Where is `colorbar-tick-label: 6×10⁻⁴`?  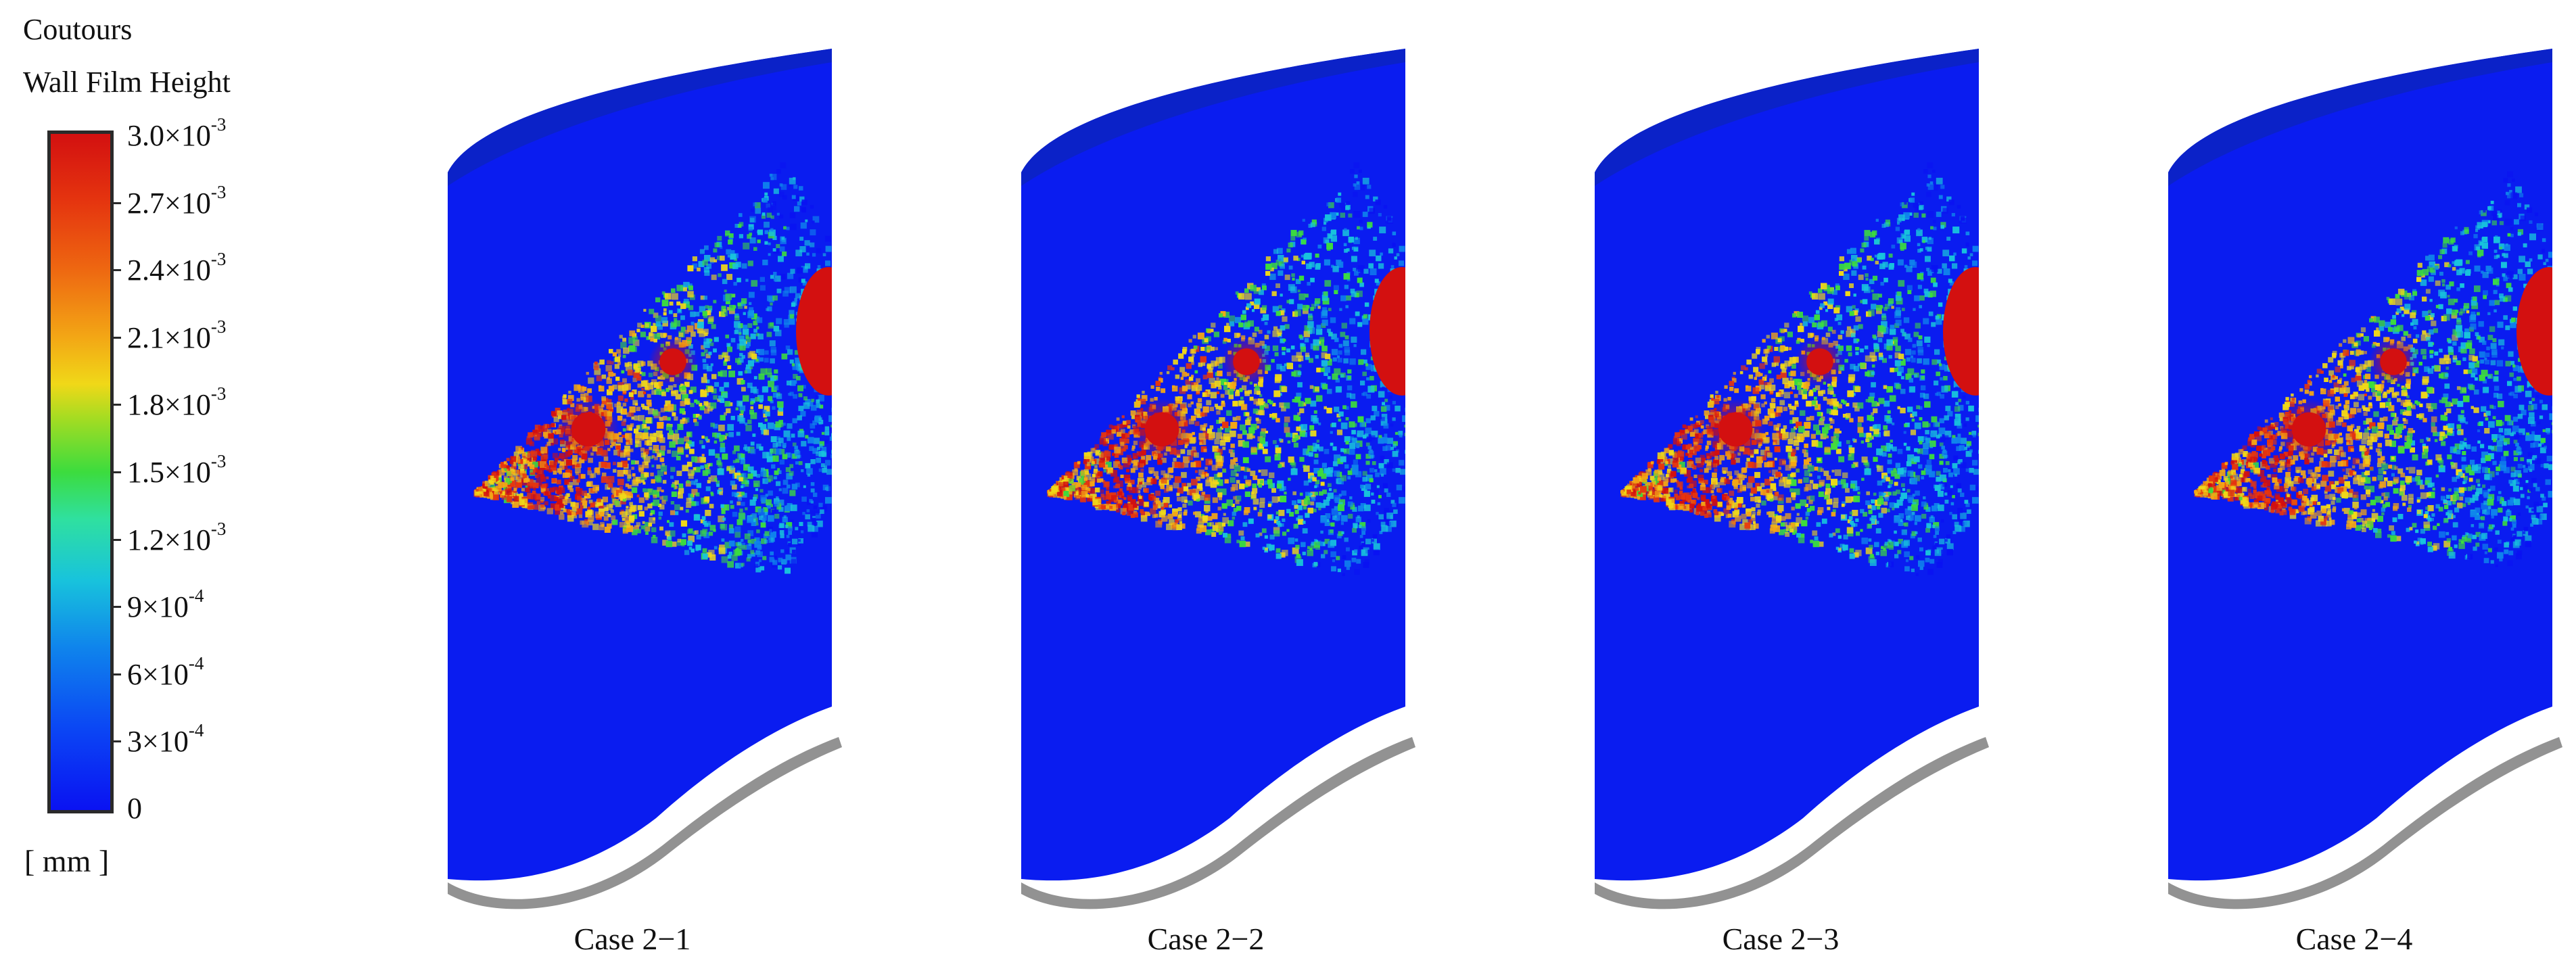
colorbar-tick-label: 6×10⁻⁴ is located at coordinates (165, 671).